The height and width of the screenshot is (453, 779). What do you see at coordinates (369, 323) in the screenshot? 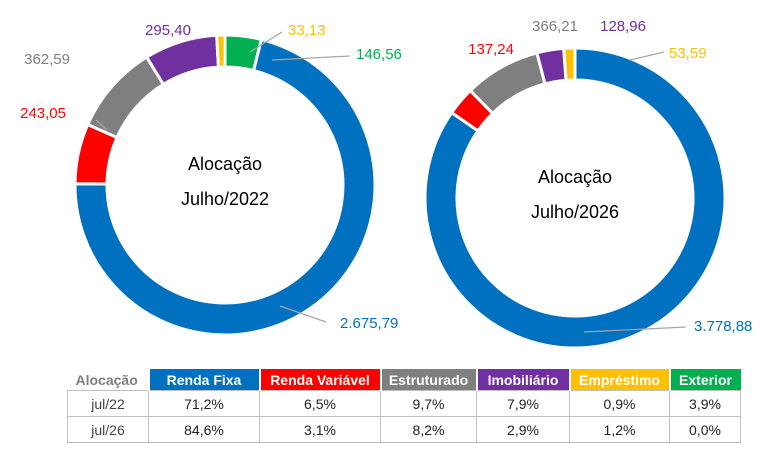
I see `chart-2022-label-renda-fixa: 2.675,79` at bounding box center [369, 323].